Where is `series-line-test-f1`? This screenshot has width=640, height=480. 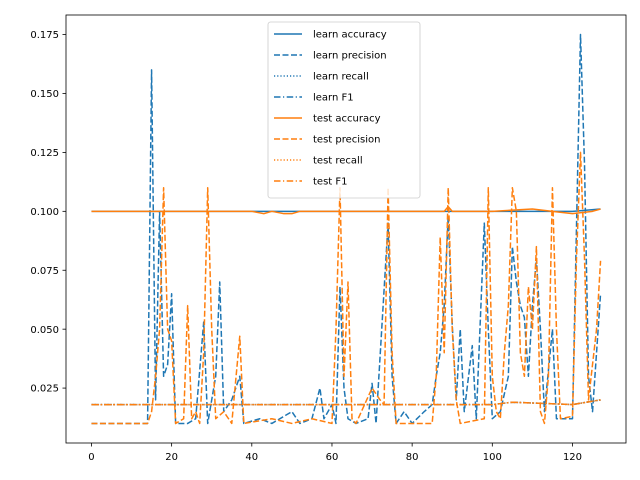 series-line-test-f1 is located at coordinates (346, 402).